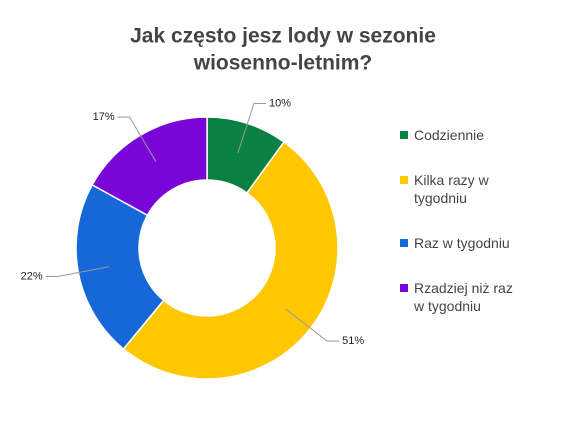  Describe the element at coordinates (280, 103) in the screenshot. I see `value-label: 10%` at that location.